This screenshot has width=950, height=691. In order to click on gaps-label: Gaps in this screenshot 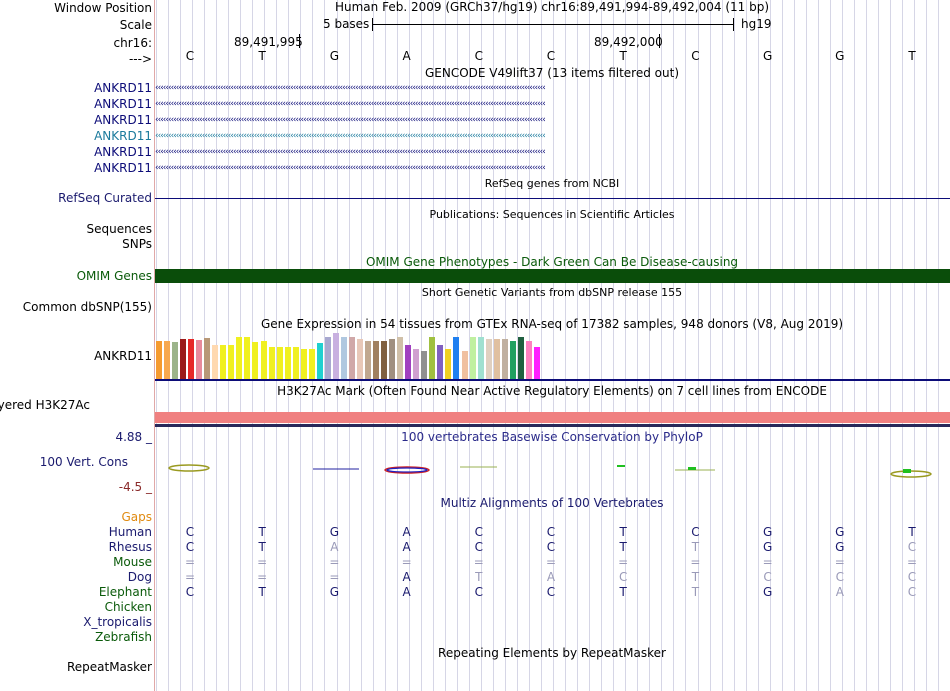, I will do `click(136, 517)`.